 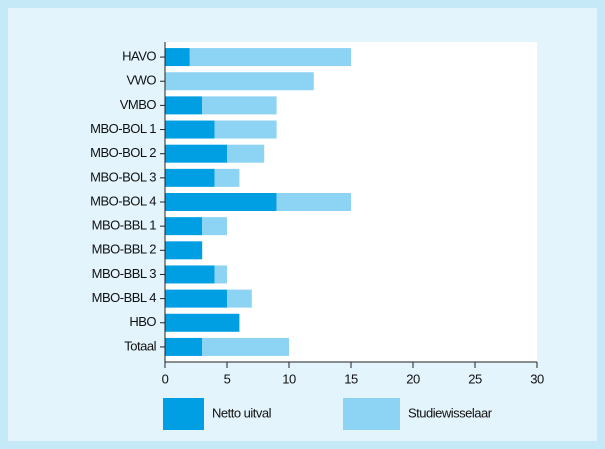 What do you see at coordinates (351, 378) in the screenshot?
I see `x-tick-label: 15` at bounding box center [351, 378].